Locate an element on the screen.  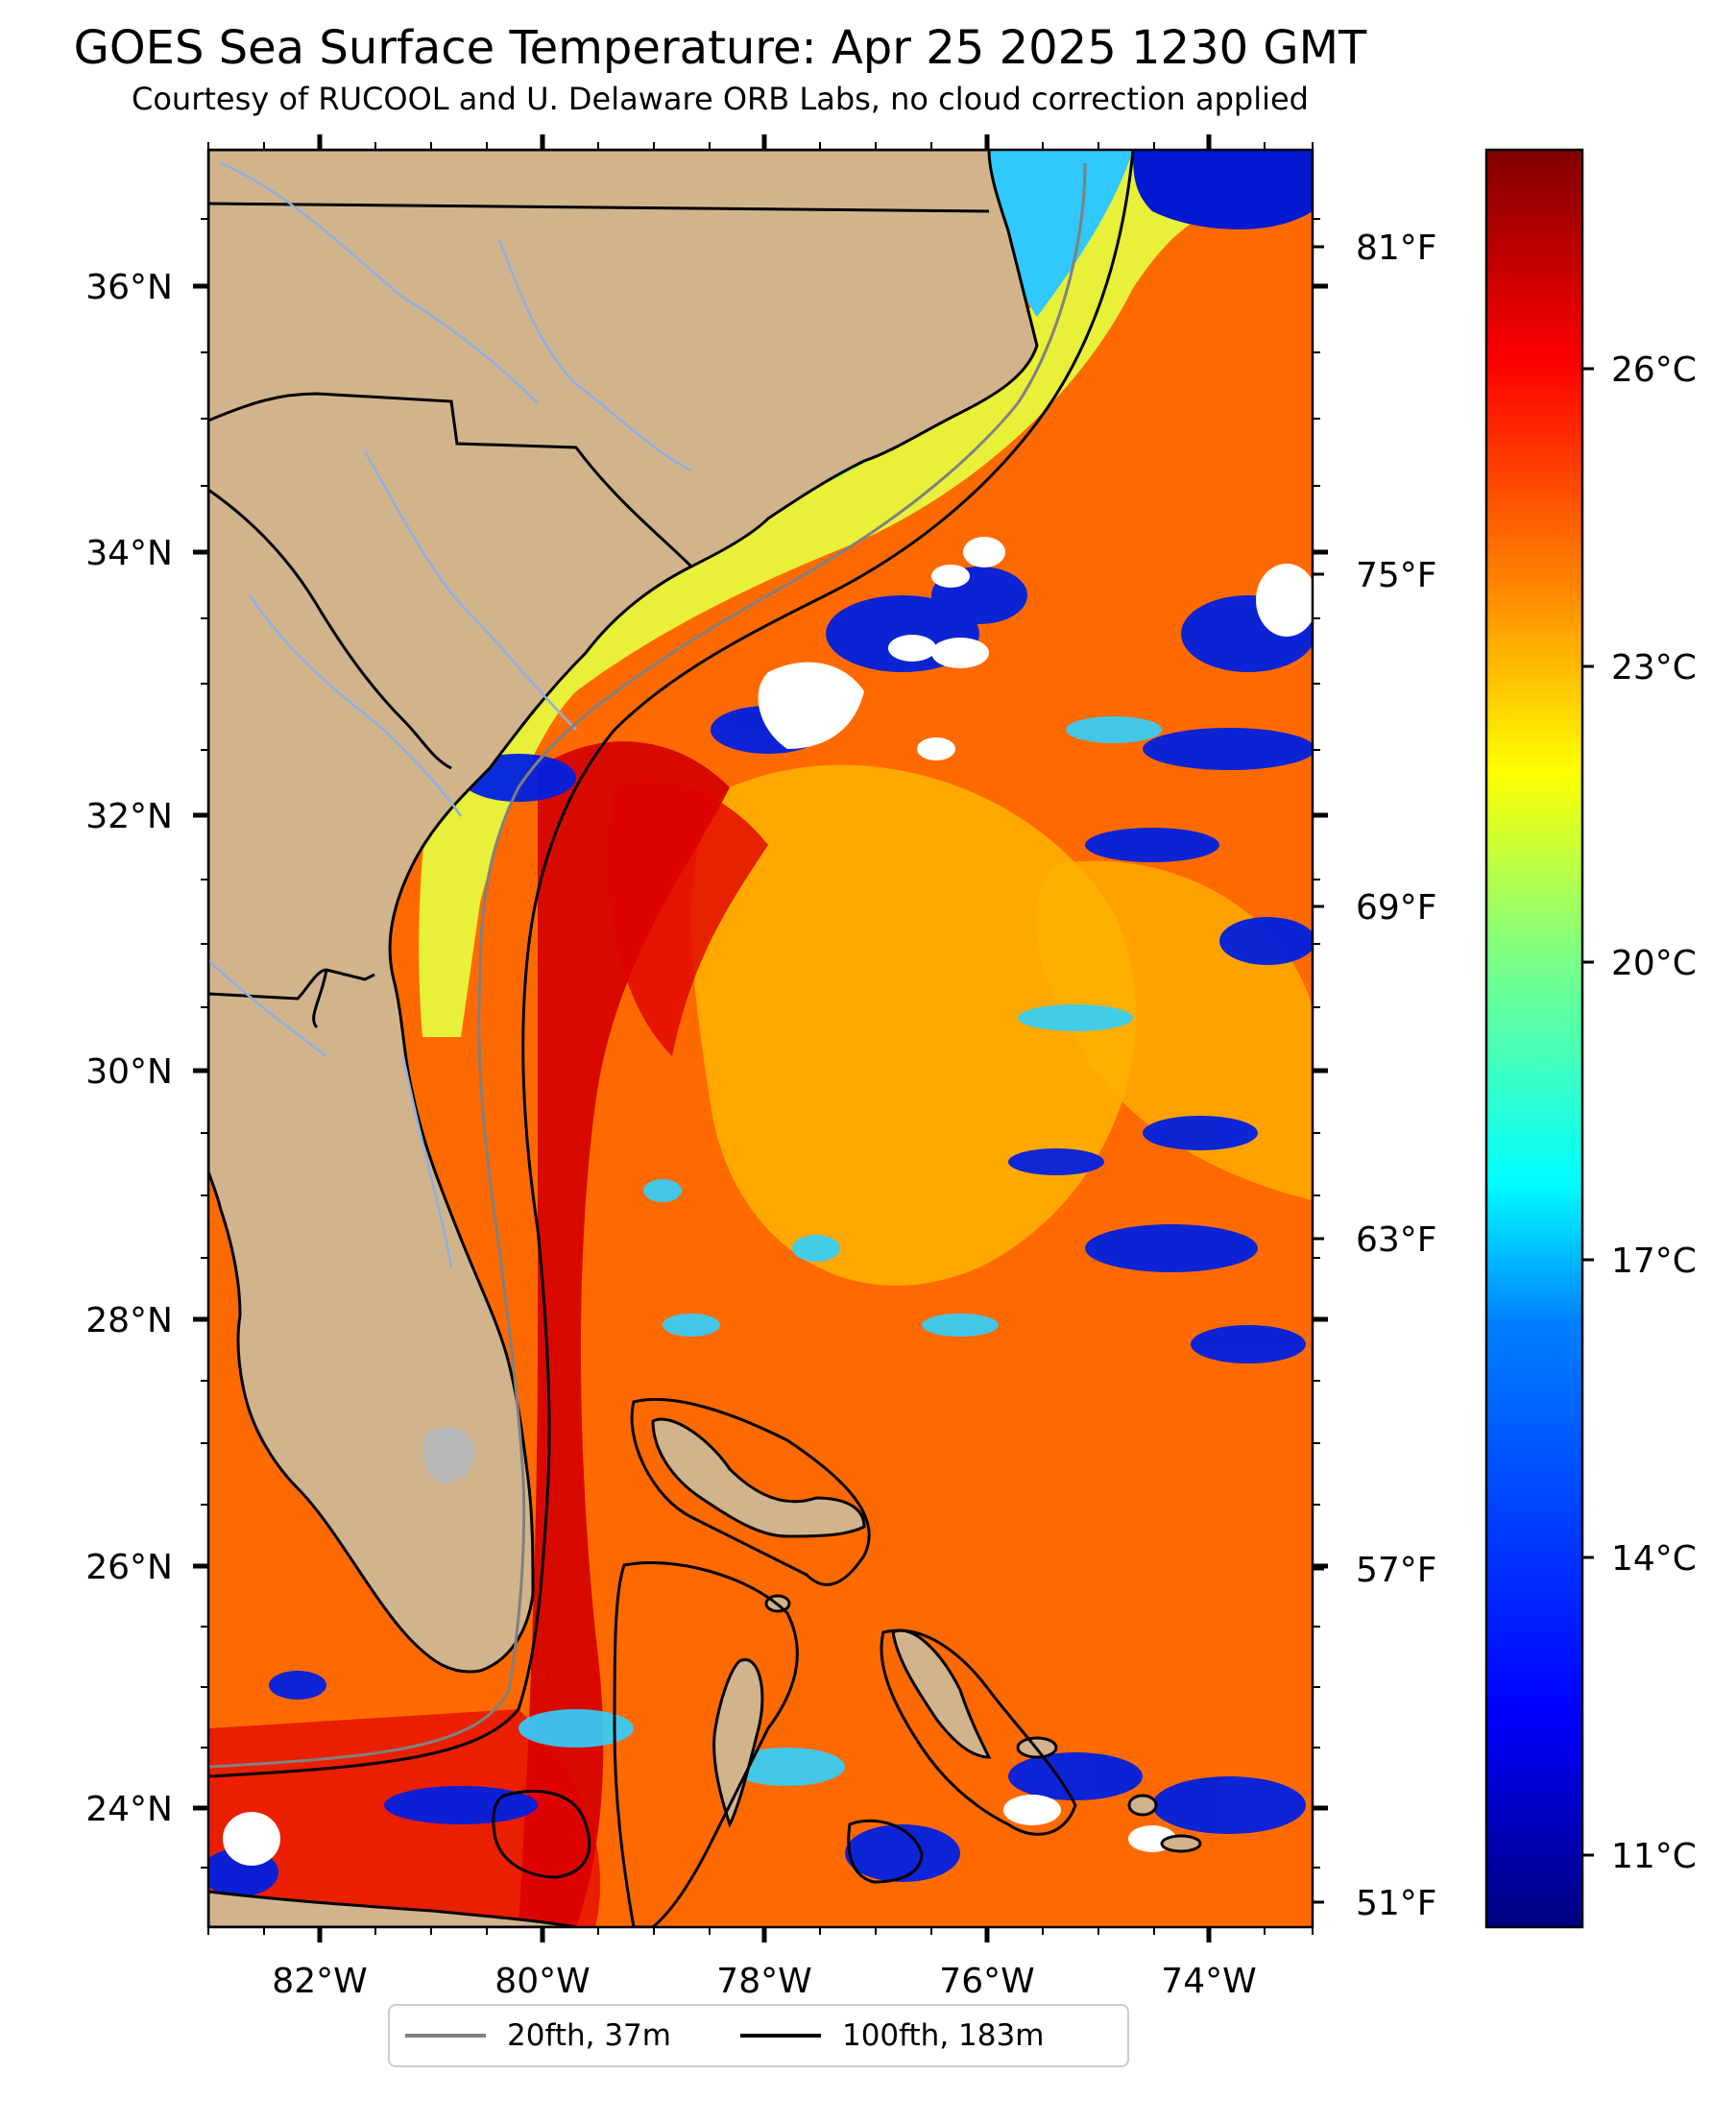
lat-label: 34°N is located at coordinates (129, 553).